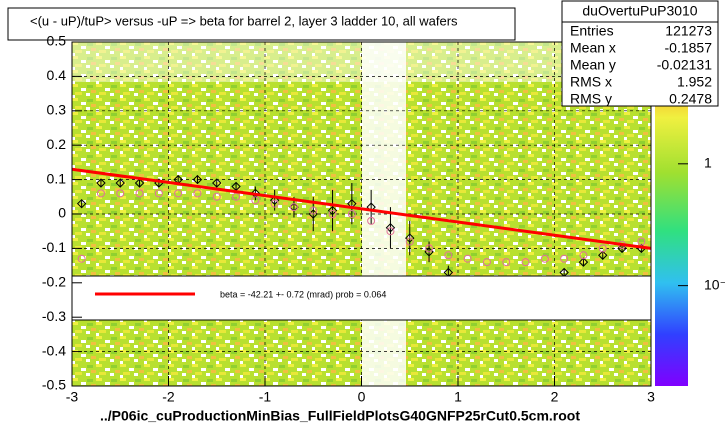 The image size is (725, 429). I want to click on legend, so click(361, 298).